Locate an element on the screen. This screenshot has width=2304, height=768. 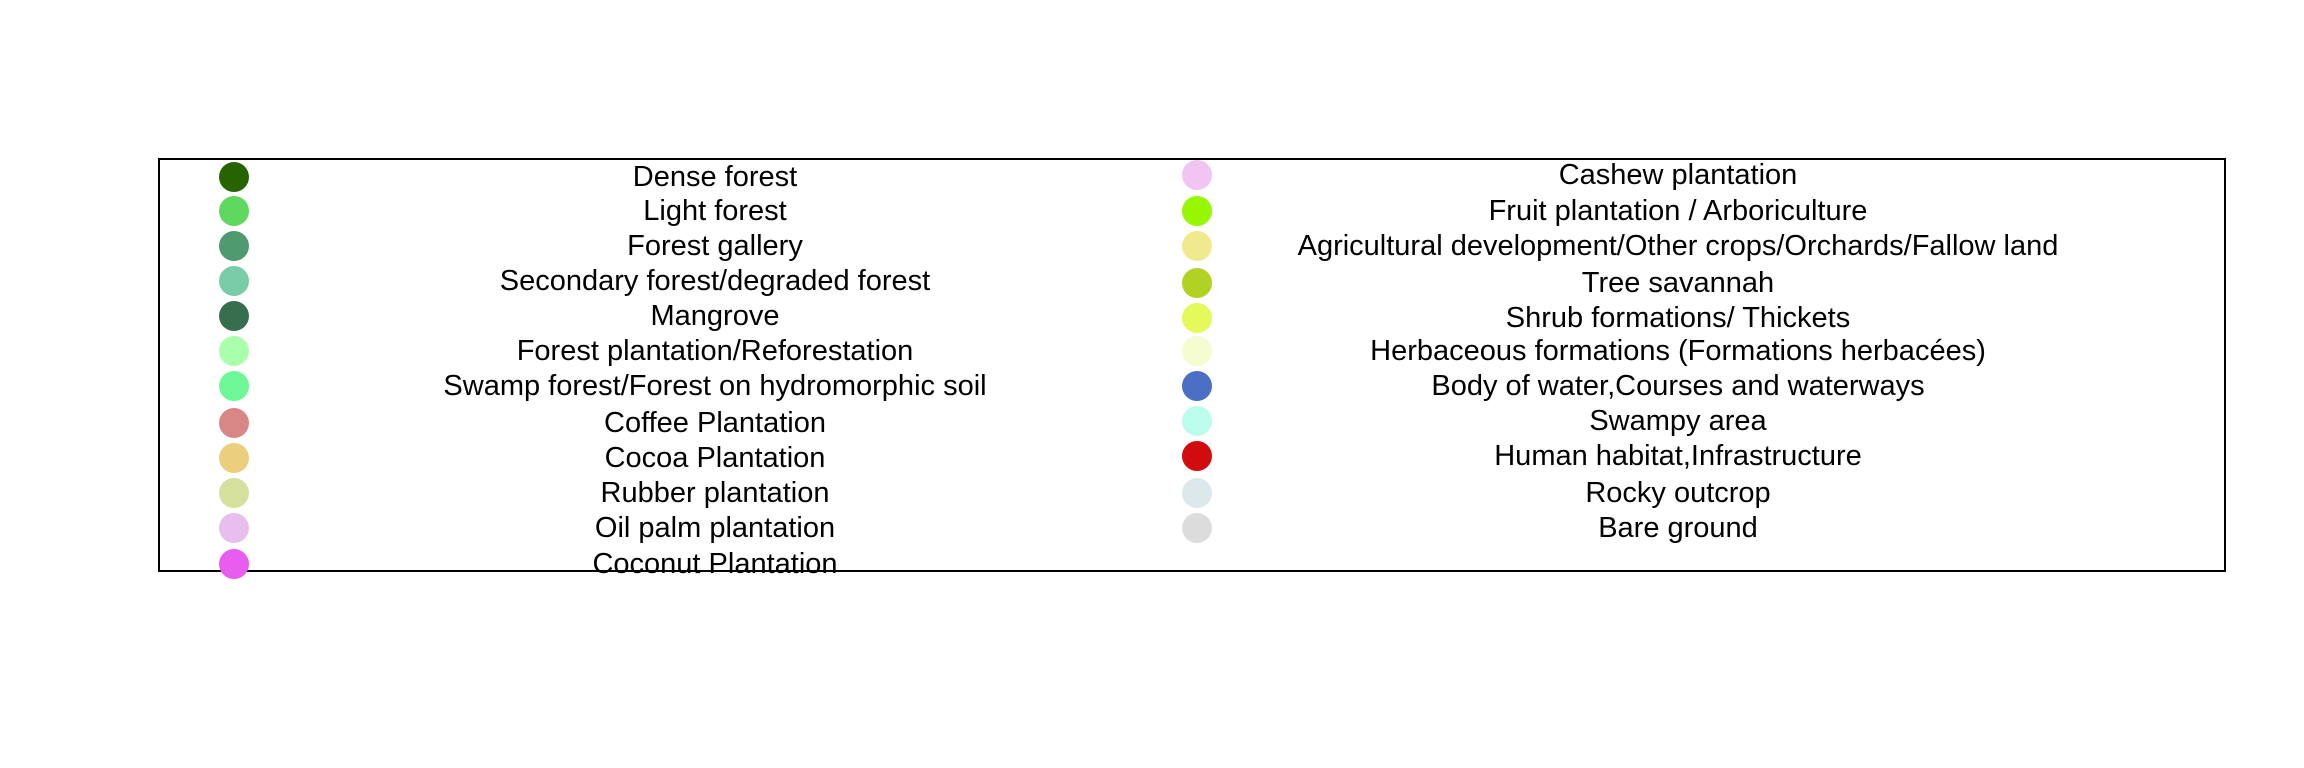
legend-label: Cashew plantation is located at coordinates (1678, 175).